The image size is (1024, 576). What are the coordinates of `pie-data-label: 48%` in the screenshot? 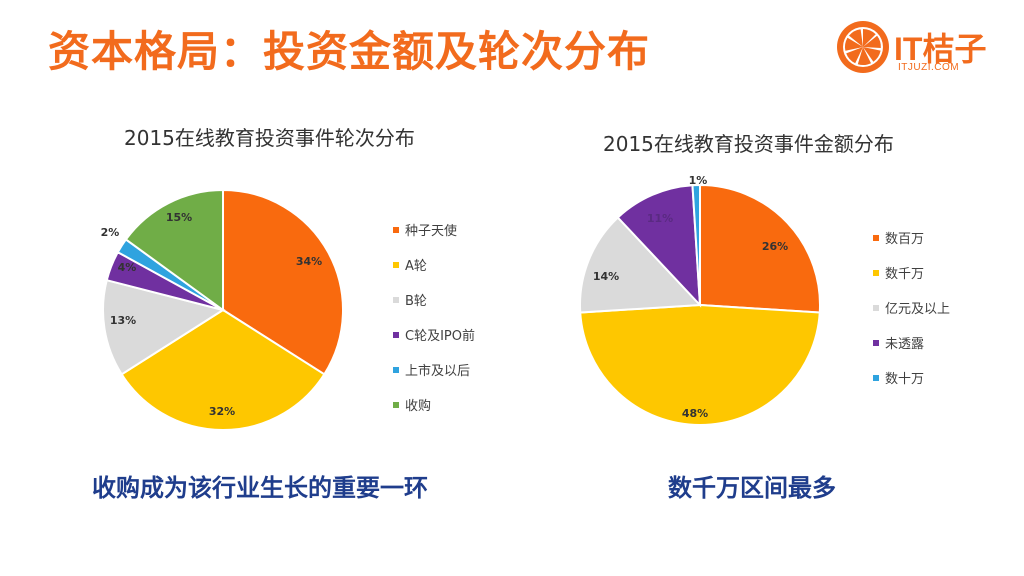 It's located at (695, 413).